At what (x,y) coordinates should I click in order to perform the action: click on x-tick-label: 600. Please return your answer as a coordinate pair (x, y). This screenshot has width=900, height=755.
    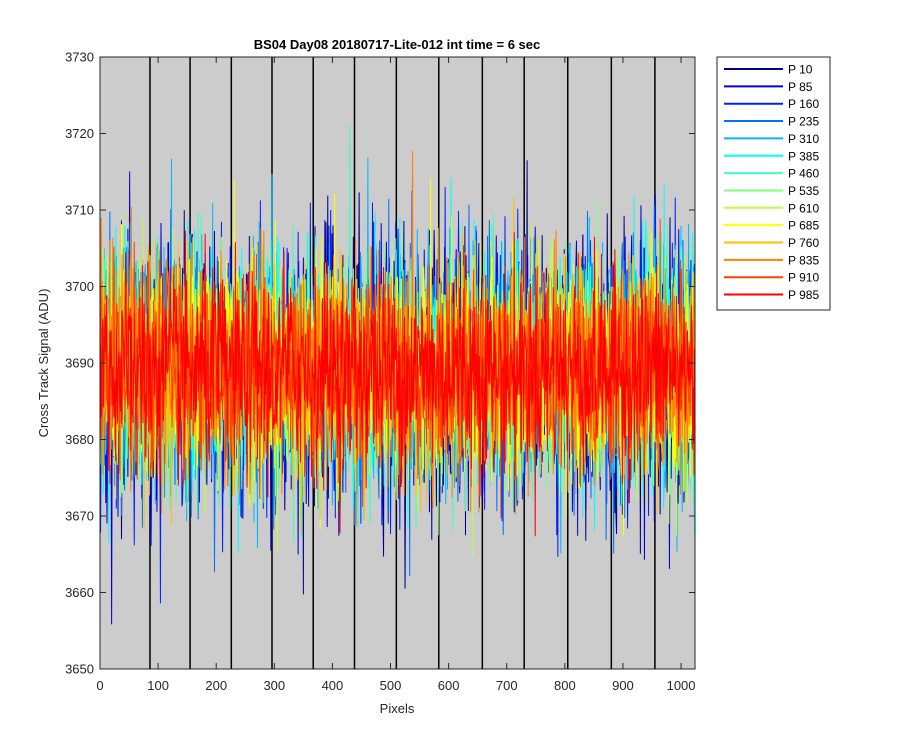
    Looking at the image, I should click on (449, 685).